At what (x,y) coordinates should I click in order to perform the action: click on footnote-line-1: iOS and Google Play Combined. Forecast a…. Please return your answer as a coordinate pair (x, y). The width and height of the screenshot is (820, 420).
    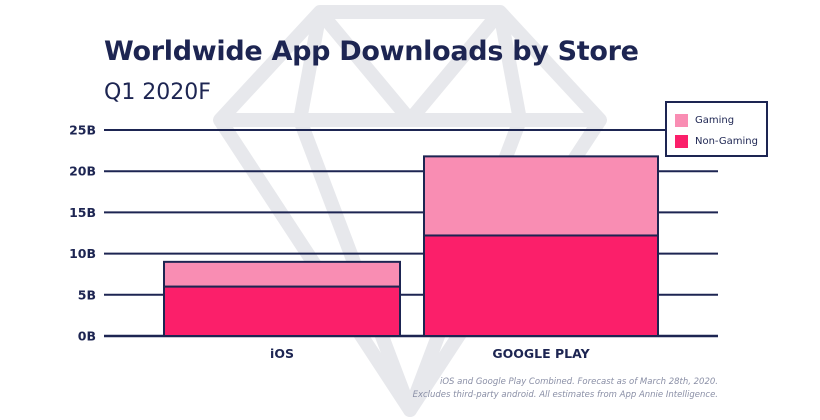
    Looking at the image, I should click on (578, 382).